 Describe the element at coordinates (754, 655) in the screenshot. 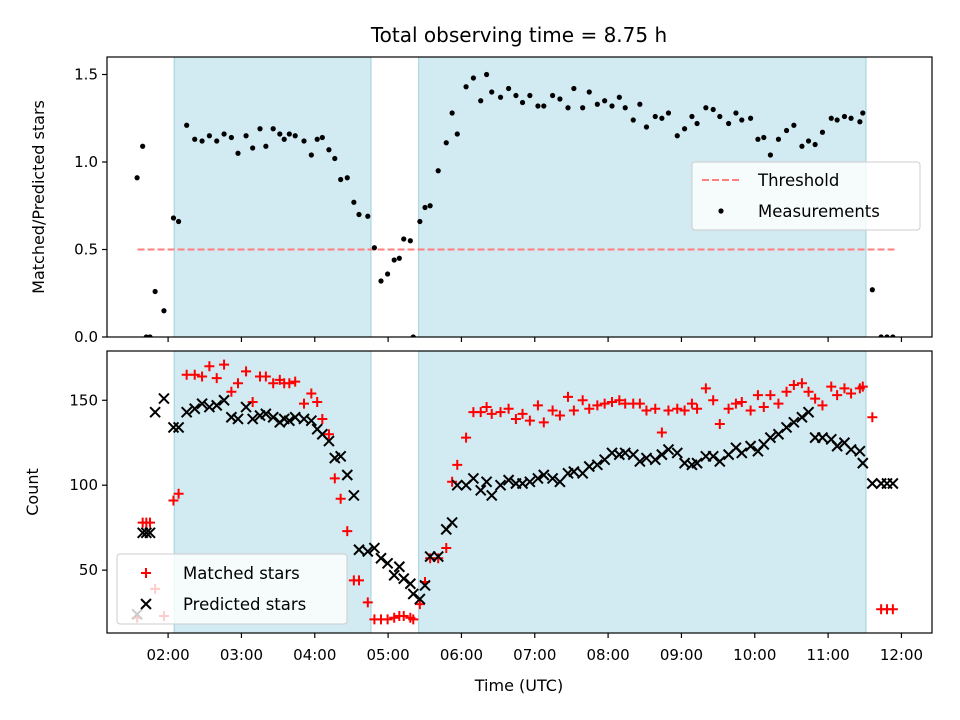

I see `x-tick-label: 10:00` at that location.